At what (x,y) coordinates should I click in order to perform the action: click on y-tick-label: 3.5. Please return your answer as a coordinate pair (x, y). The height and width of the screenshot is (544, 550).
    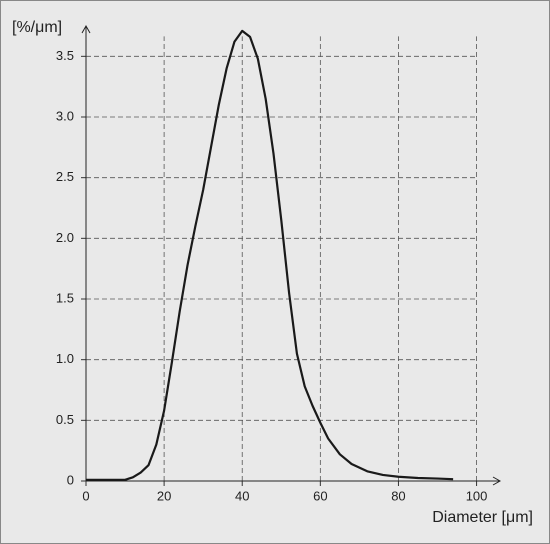
    Looking at the image, I should click on (65, 55).